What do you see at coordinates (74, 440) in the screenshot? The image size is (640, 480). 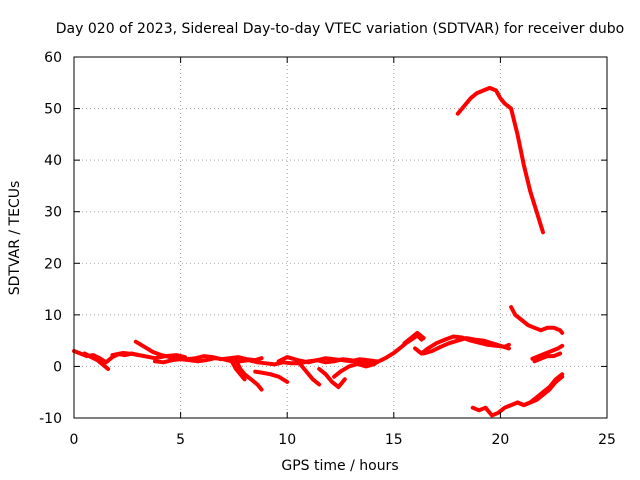 I see `x-tick-label: 0` at bounding box center [74, 440].